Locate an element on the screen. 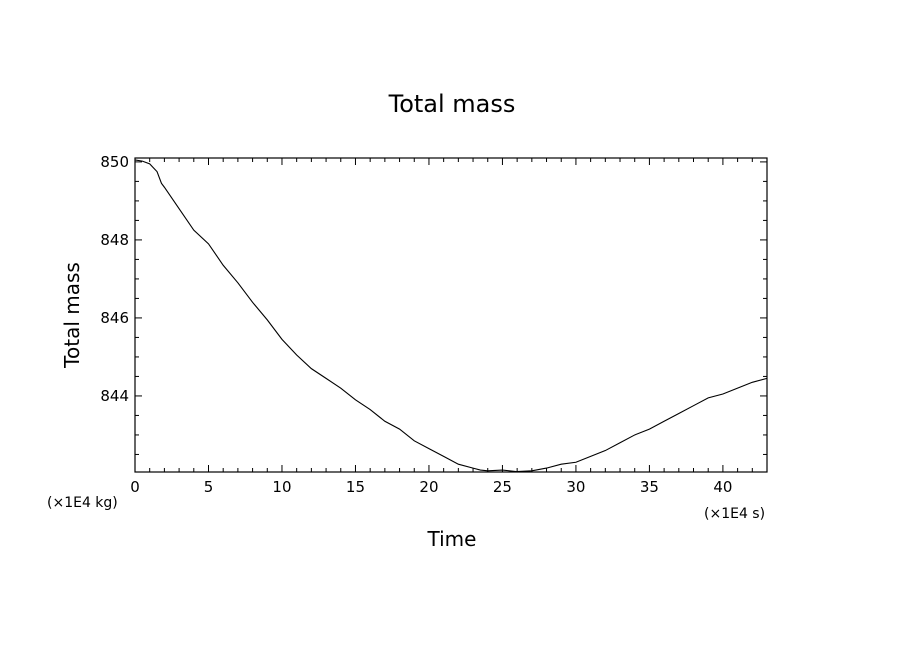 The width and height of the screenshot is (904, 654). x-tick-label: 0 is located at coordinates (135, 487).